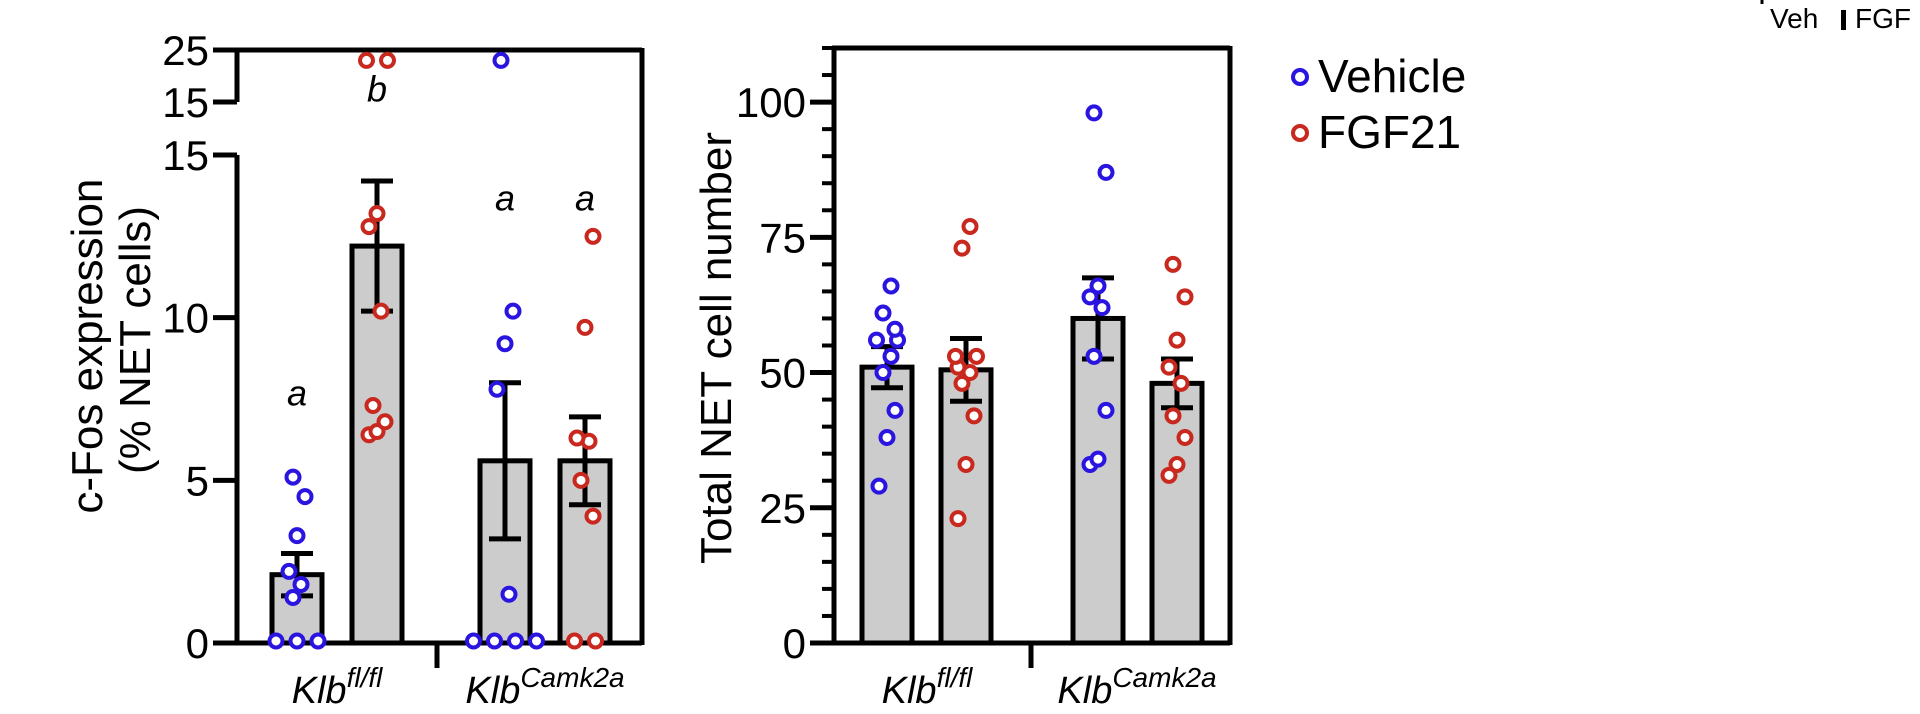 This screenshot has width=1920, height=714. I want to click on net-group-label-1: KlbCamk2a, so click(1136, 687).